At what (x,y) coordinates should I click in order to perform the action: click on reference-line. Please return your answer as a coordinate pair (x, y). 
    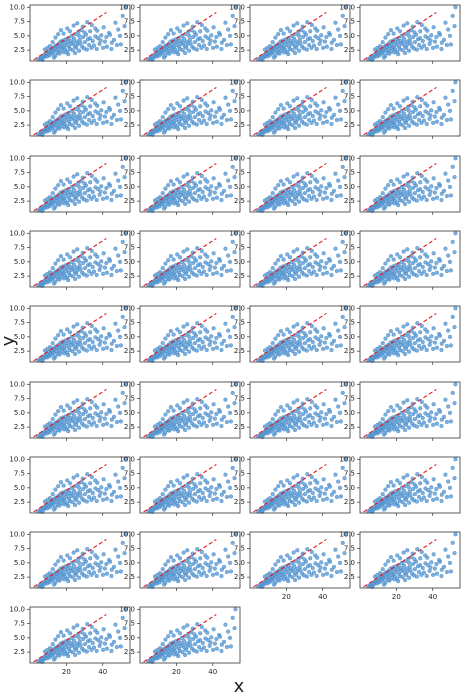
    Looking at the image, I should click on (400, 337).